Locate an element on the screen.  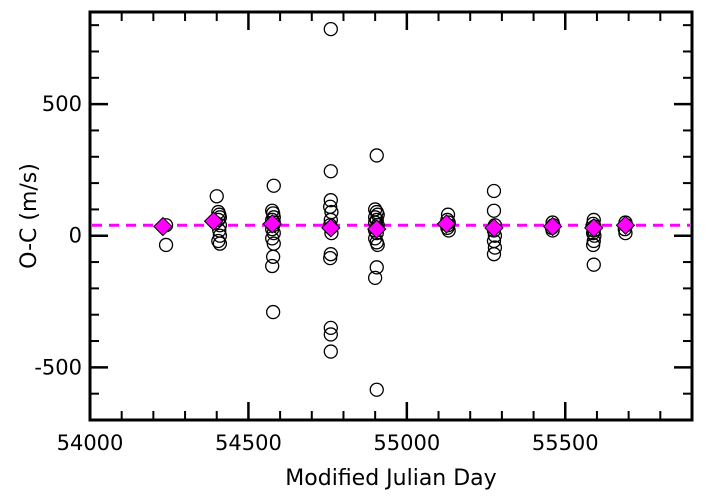
x-tick-label: 54500 is located at coordinates (248, 443).